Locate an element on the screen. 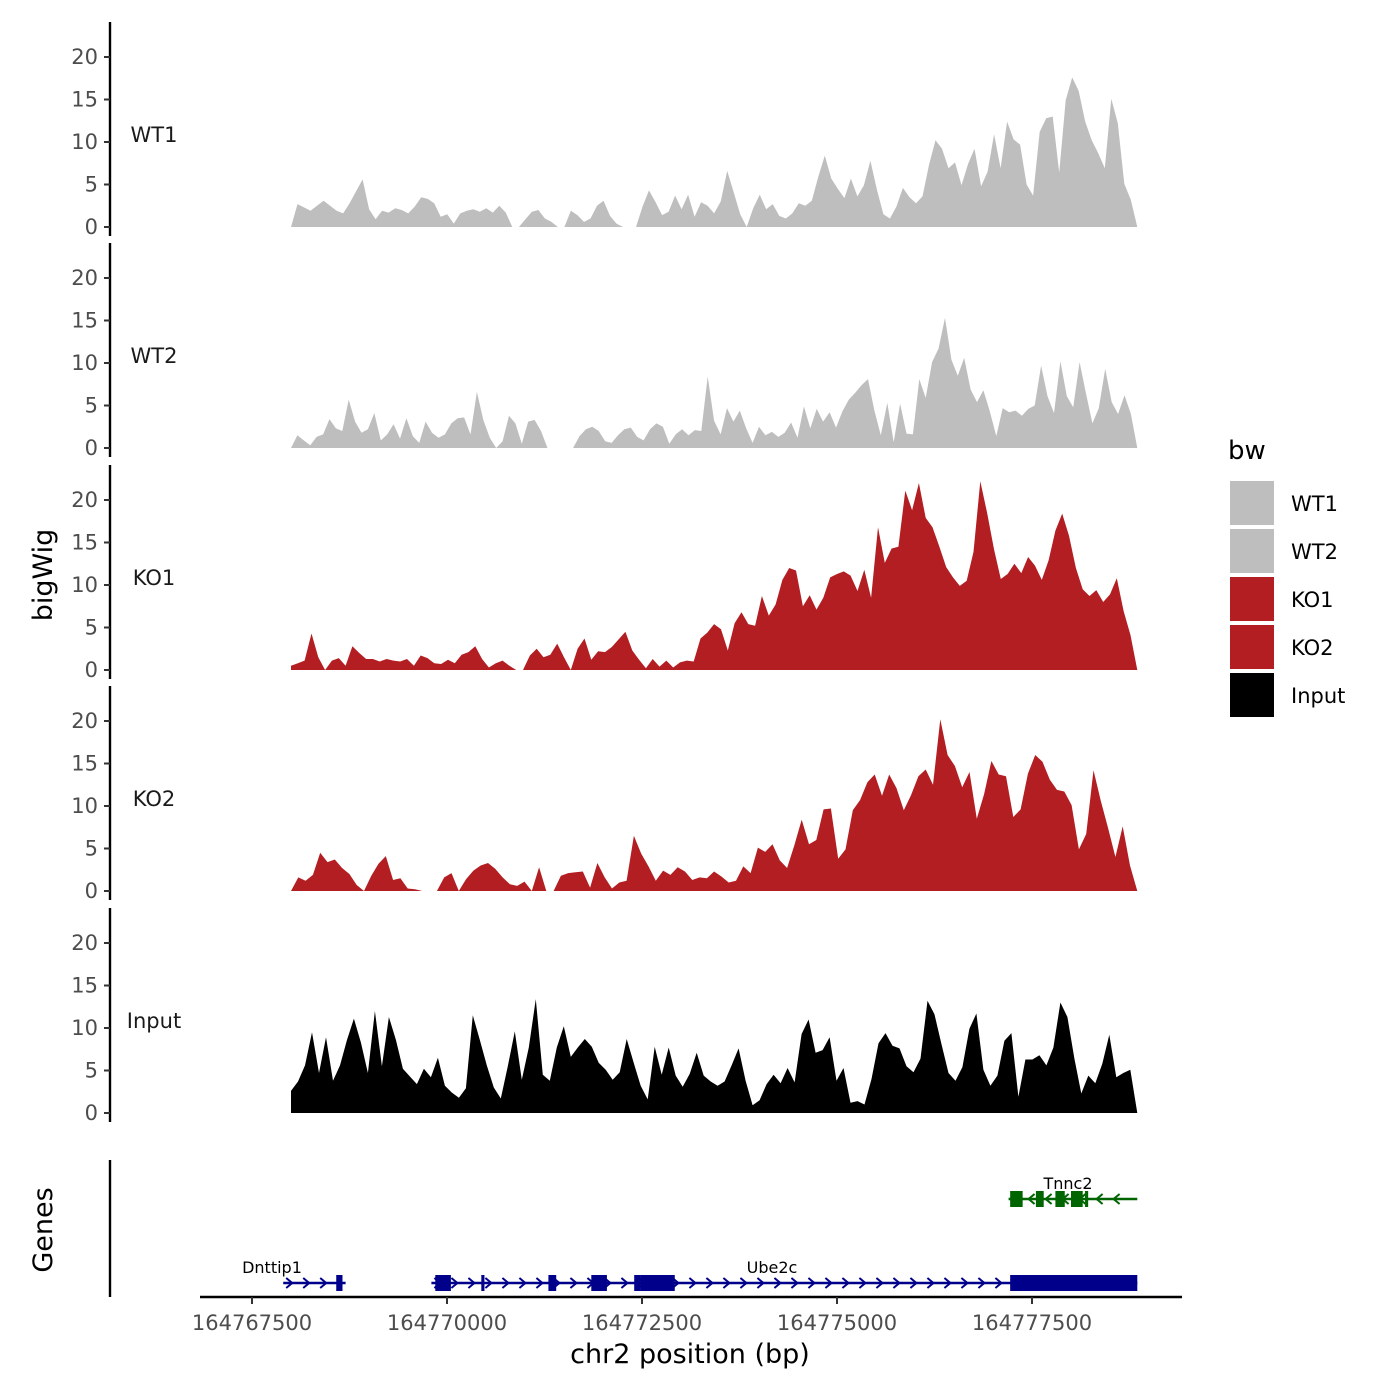 The height and width of the screenshot is (1400, 1400). gene-dnttip1: Dnttip1 is located at coordinates (294, 1274).